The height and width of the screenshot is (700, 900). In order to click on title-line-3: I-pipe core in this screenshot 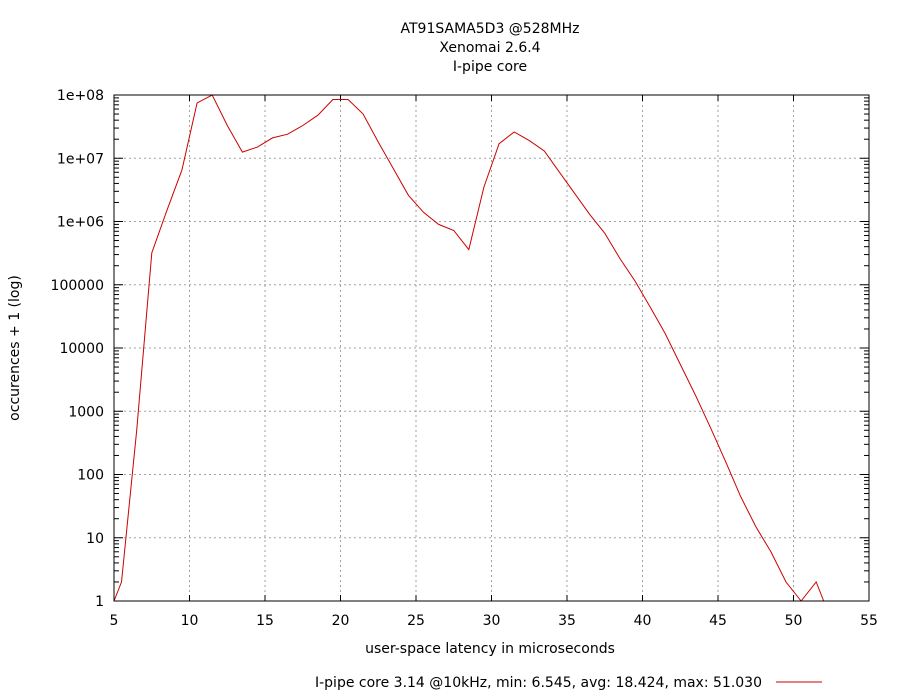, I will do `click(490, 67)`.